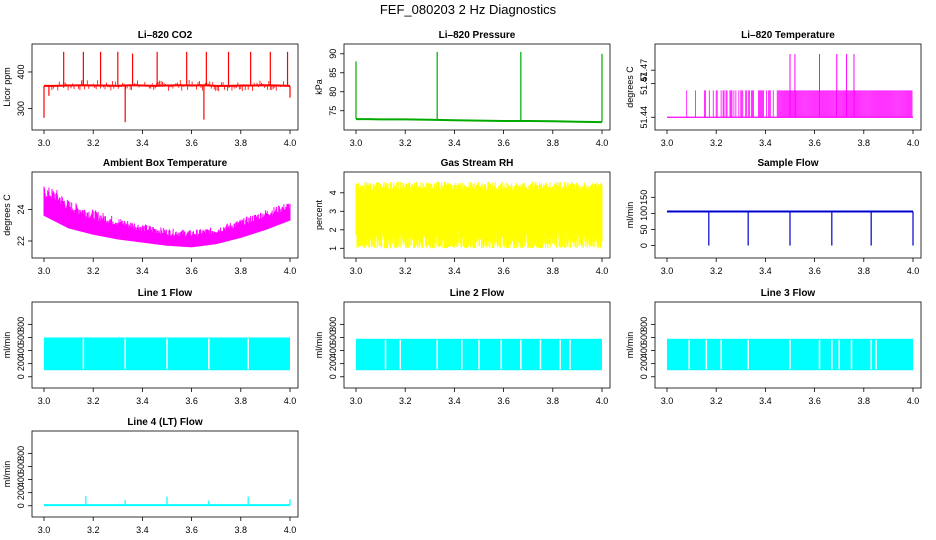 This screenshot has width=936, height=540. Describe the element at coordinates (7, 87) in the screenshot. I see `y-axis-label: Licor ppm` at that location.